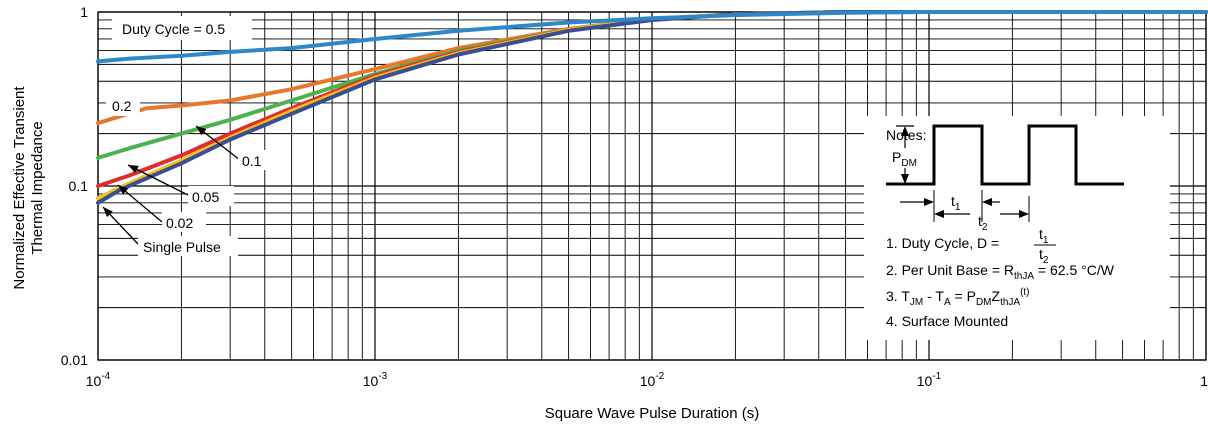  Describe the element at coordinates (173, 29) in the screenshot. I see `duty05-label: Duty Cycle = 0.5` at that location.